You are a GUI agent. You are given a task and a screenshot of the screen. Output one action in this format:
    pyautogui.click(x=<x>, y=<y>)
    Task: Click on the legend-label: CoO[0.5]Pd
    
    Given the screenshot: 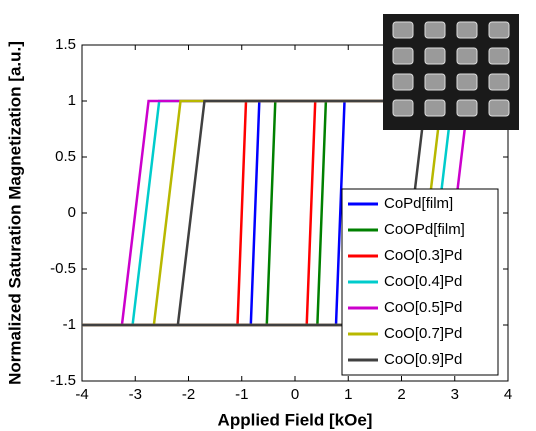 What is the action you would take?
    pyautogui.click(x=423, y=307)
    